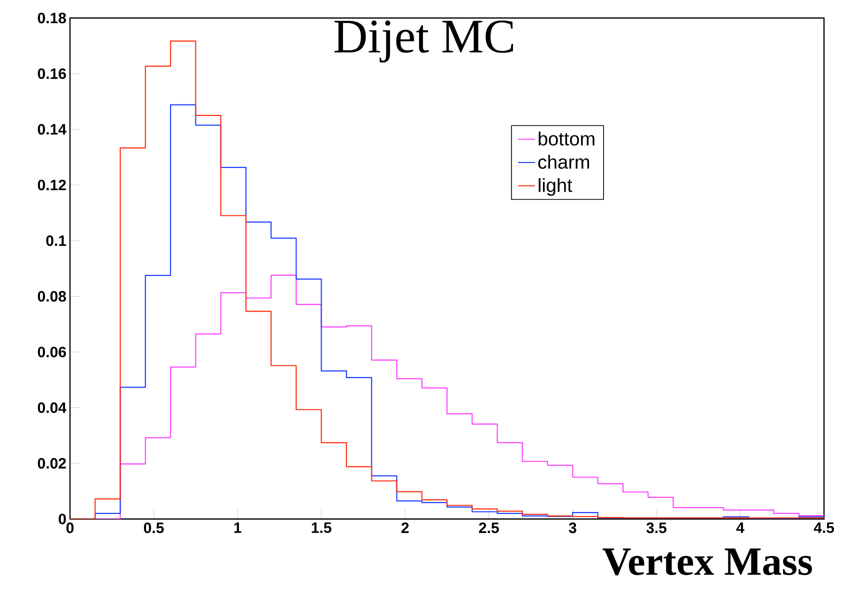  Describe the element at coordinates (62, 519) in the screenshot. I see `y-tick-label: 0` at that location.